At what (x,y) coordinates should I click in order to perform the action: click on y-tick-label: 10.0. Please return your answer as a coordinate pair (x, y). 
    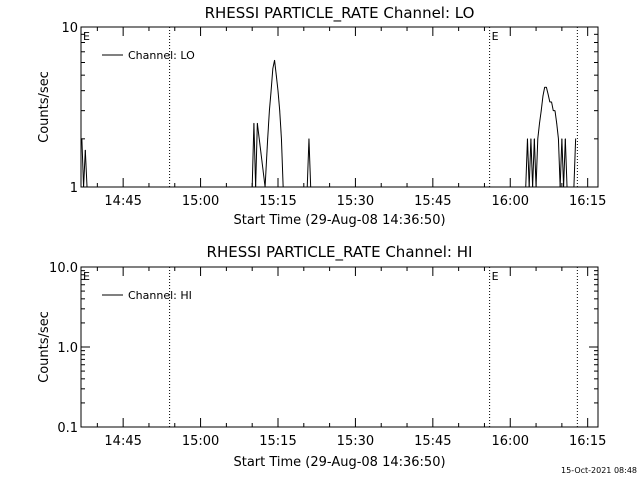
    Looking at the image, I should click on (63, 268).